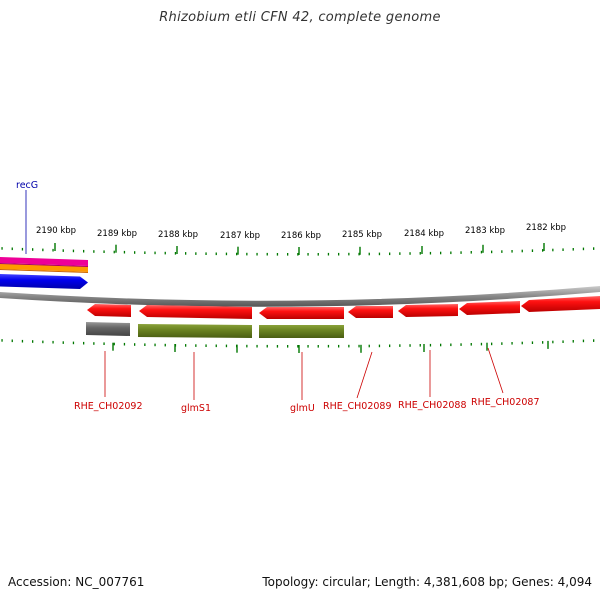 This screenshot has height=600, width=600. What do you see at coordinates (178, 235) in the screenshot?
I see `tick-label-2188: 2188 kbp` at bounding box center [178, 235].